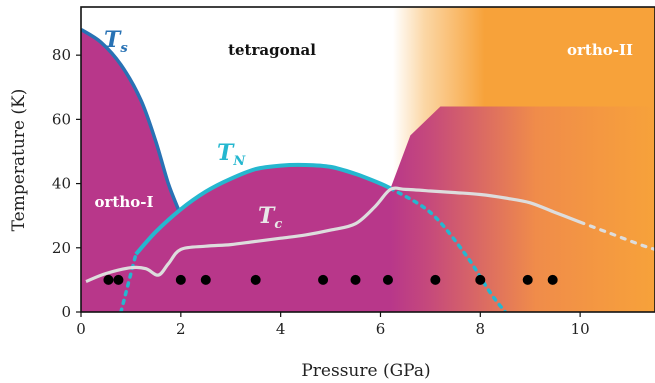  Describe the element at coordinates (600, 50) in the screenshot. I see `region-label-ortho-ii: ortho-II` at that location.